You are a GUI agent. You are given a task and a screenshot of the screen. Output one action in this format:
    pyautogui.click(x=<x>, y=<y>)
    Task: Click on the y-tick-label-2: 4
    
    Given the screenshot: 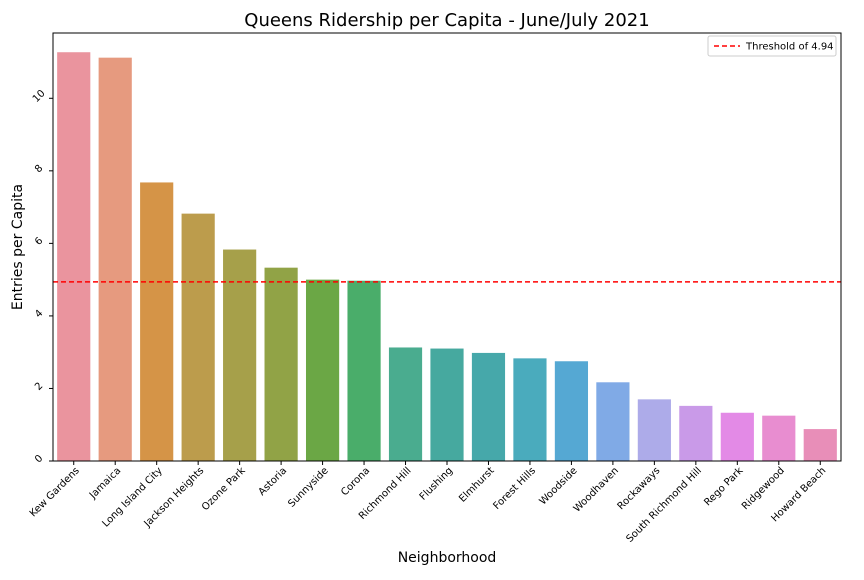 What is the action you would take?
    pyautogui.click(x=39, y=314)
    